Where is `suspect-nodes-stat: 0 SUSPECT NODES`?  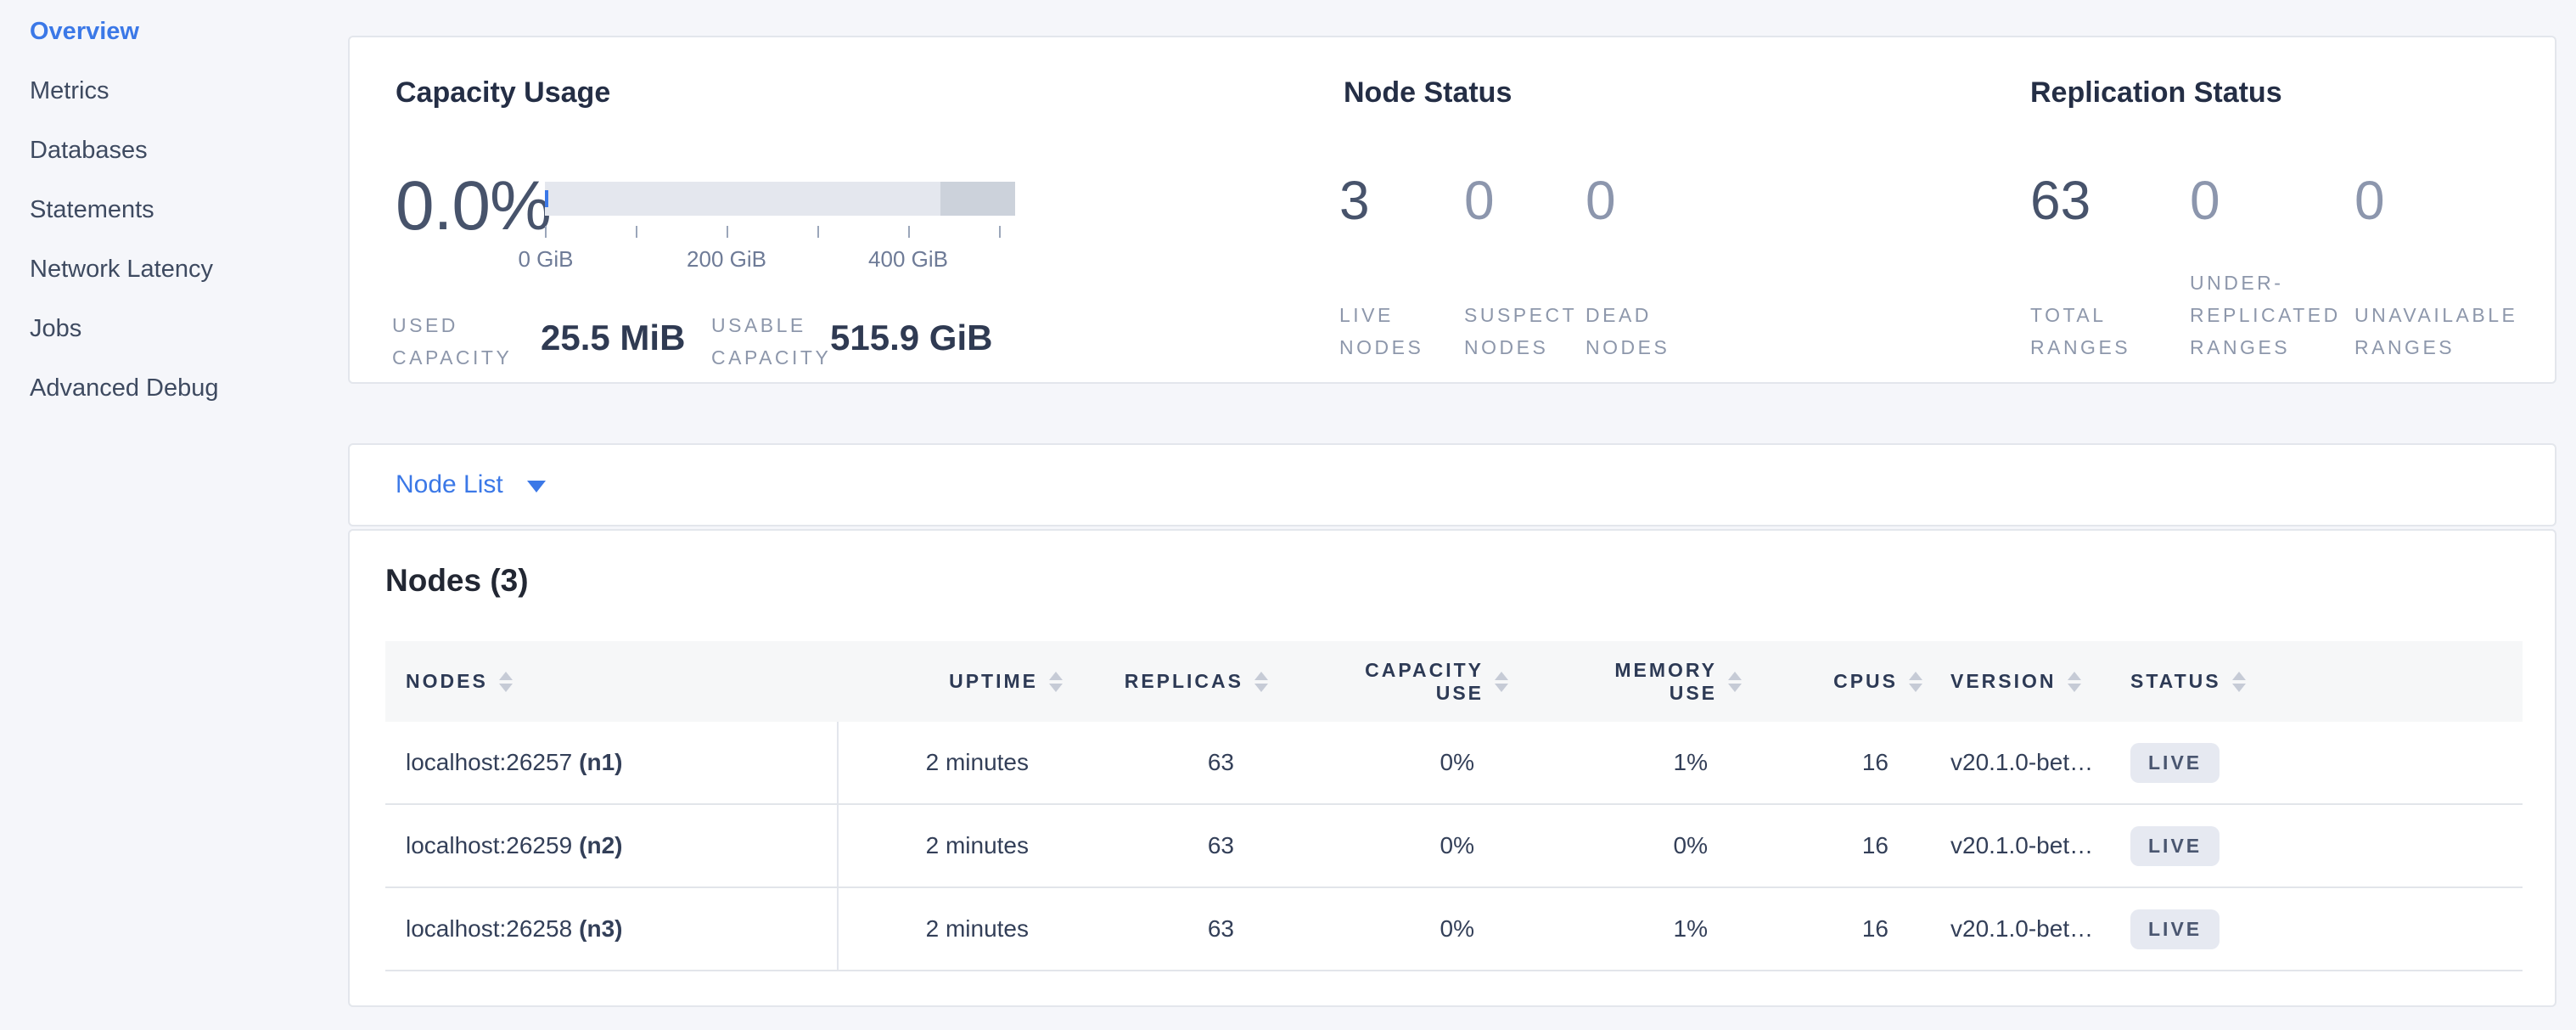
suspect-nodes-stat: 0 SUSPECT NODES is located at coordinates (1521, 268).